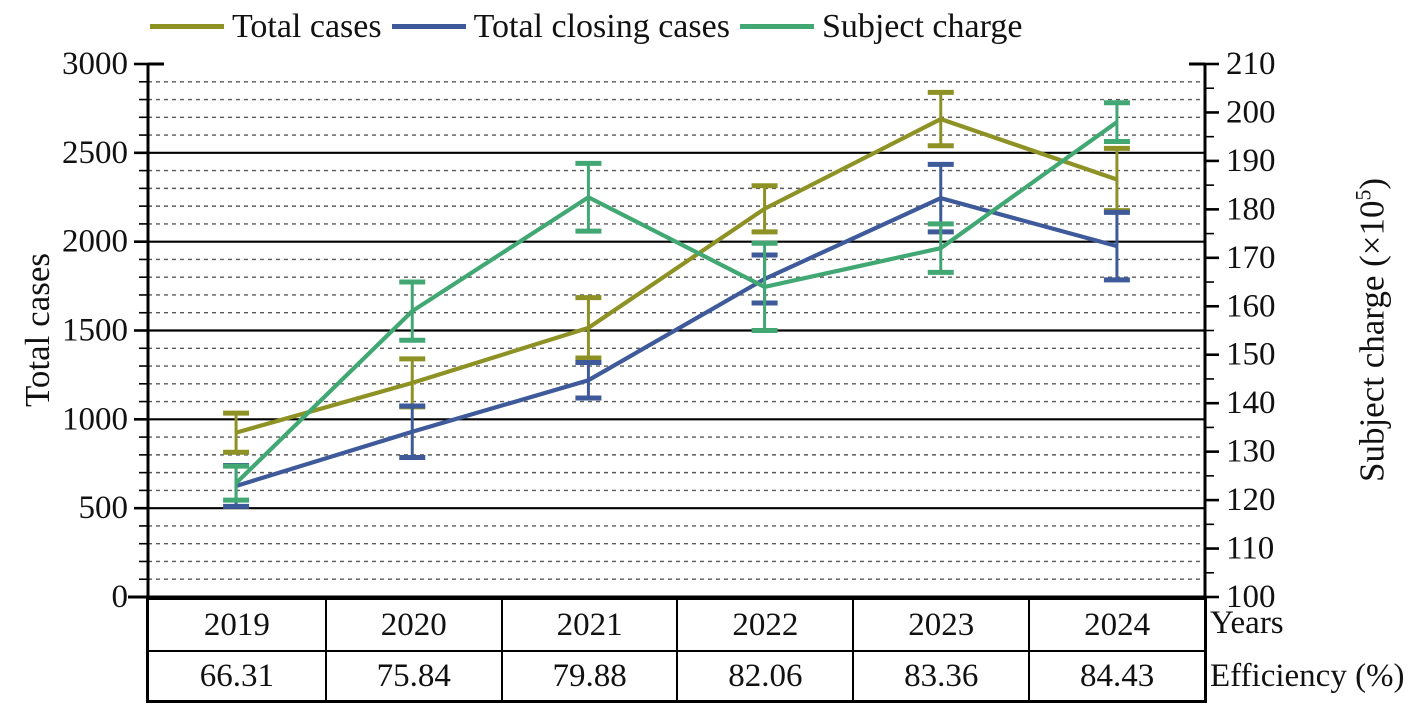 Image resolution: width=1414 pixels, height=714 pixels. Describe the element at coordinates (1251, 258) in the screenshot. I see `right-tick-label: 170` at that location.